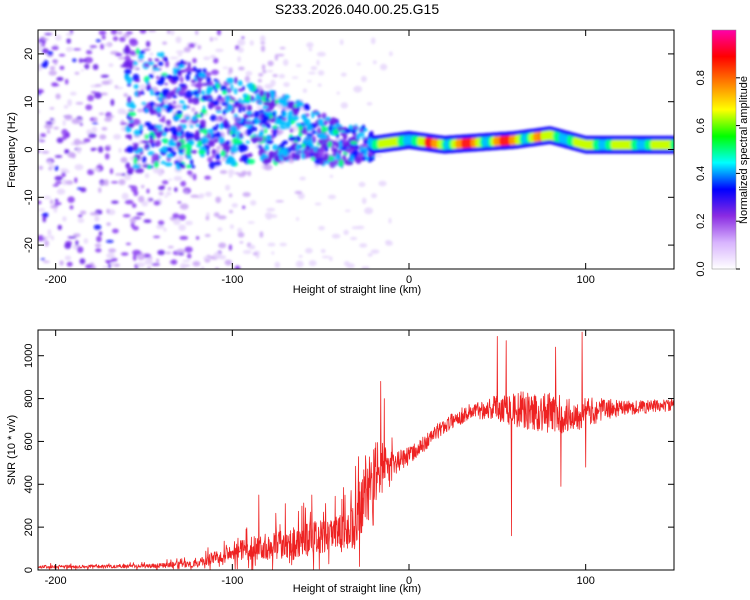  Describe the element at coordinates (701, 268) in the screenshot. I see `colorbar-tick-label: 0.0` at that location.